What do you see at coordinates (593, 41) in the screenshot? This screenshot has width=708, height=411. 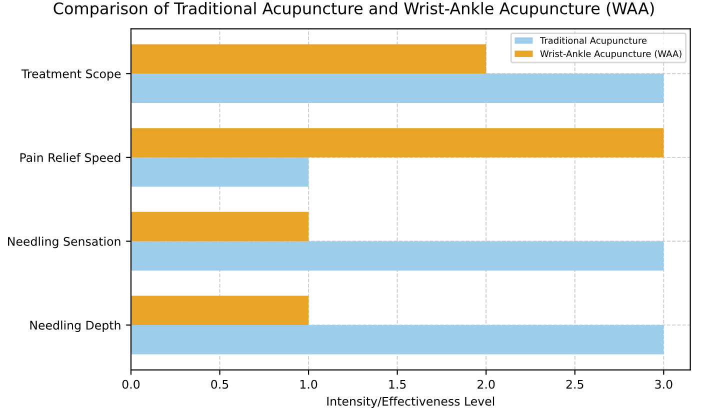 I see `legend-label: Traditional Acupuncture` at bounding box center [593, 41].